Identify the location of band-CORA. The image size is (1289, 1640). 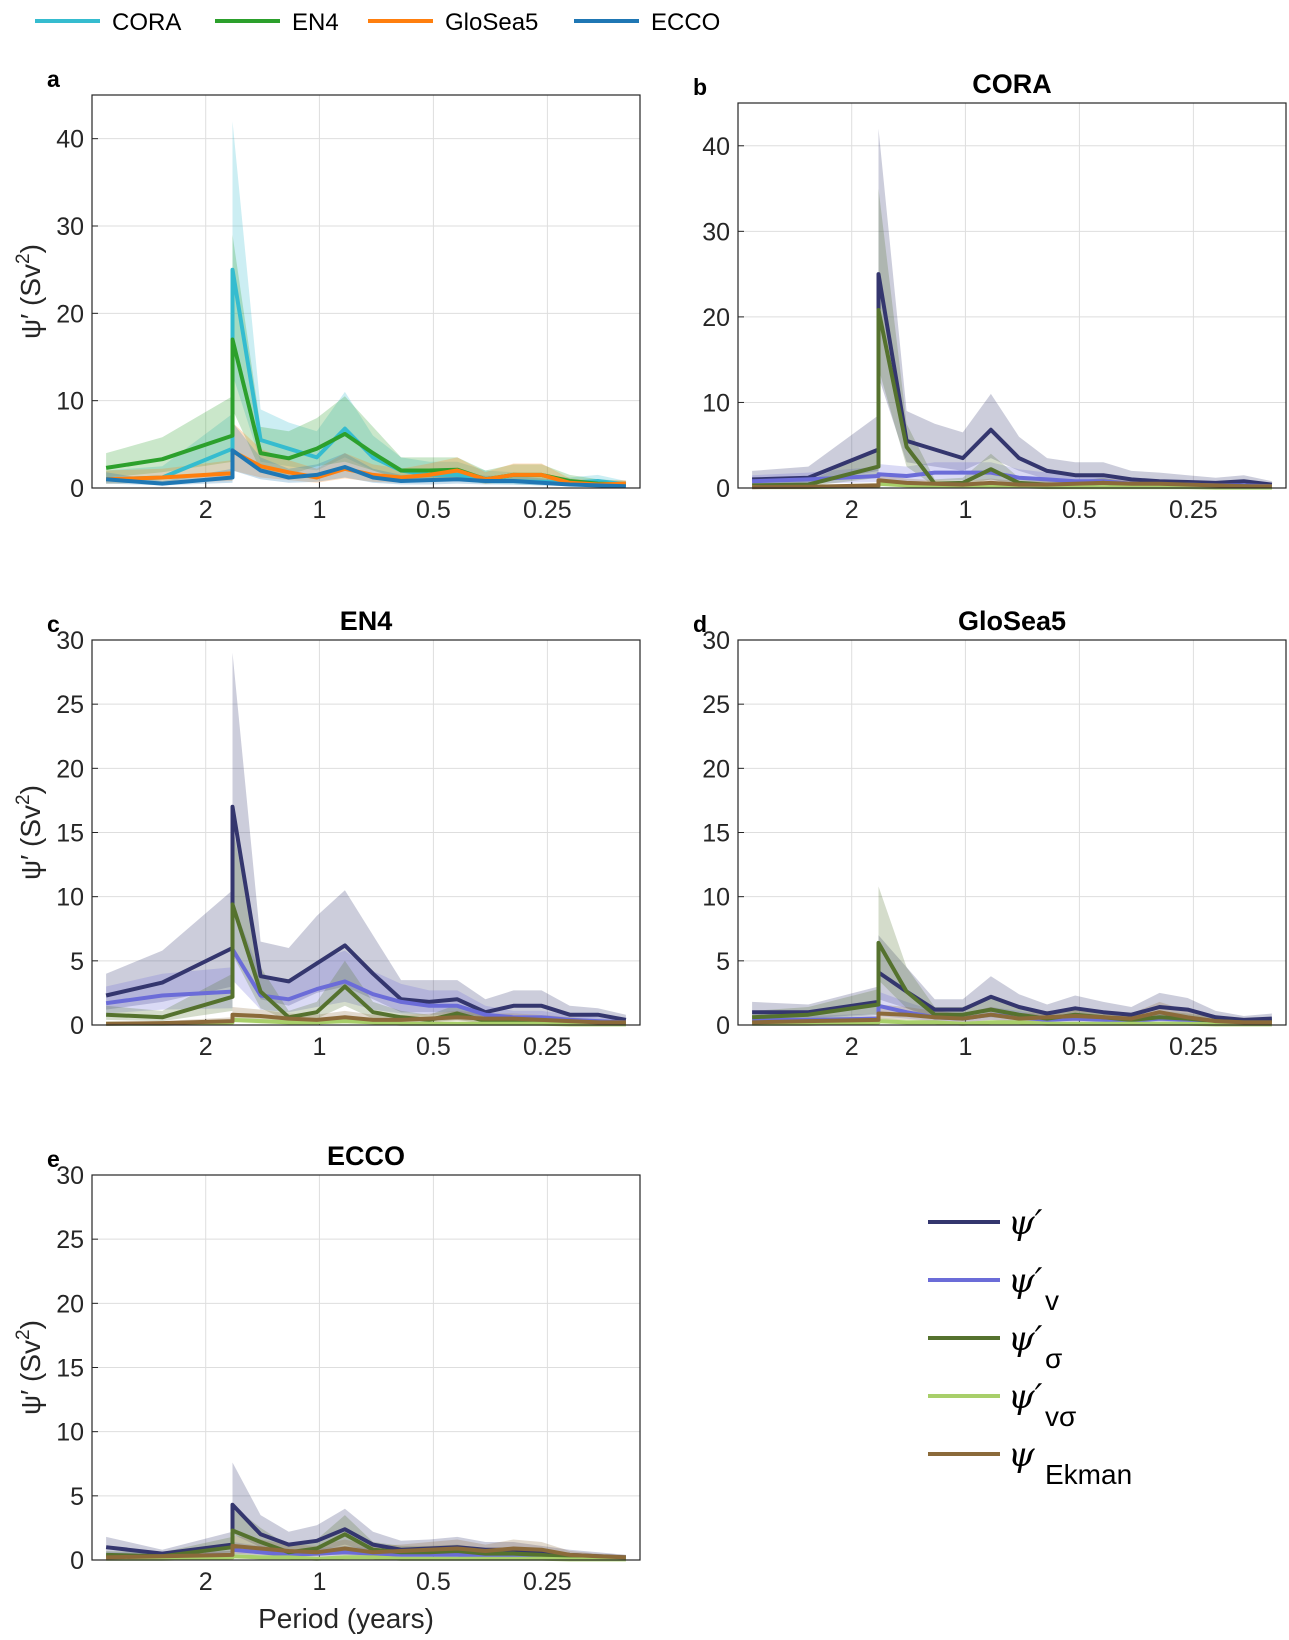
(366, 304).